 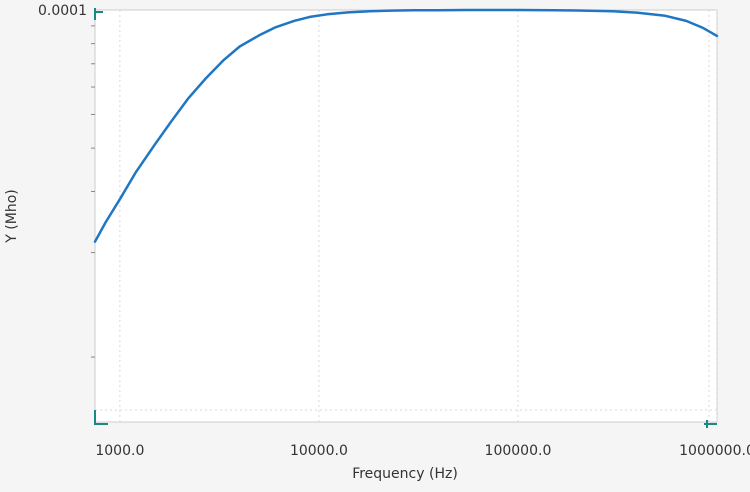 I want to click on x-tick-label: 1000.0, so click(x=119, y=451).